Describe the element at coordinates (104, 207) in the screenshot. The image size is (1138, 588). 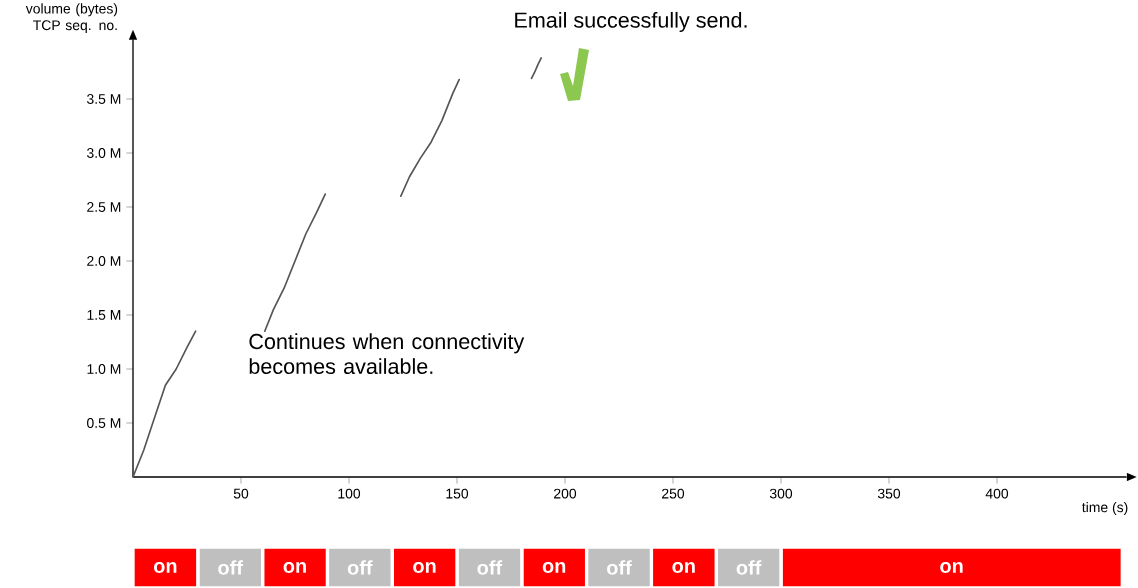
I see `y-tick-label: 2.5 M` at that location.